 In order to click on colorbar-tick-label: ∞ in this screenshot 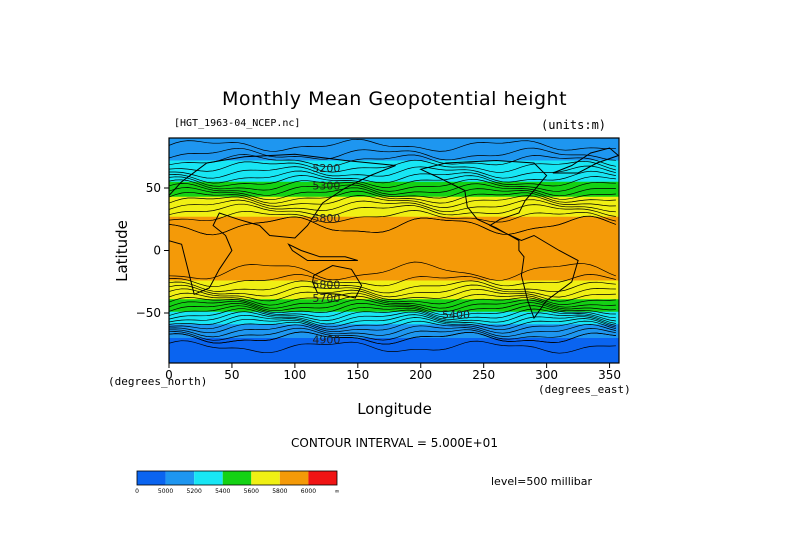, I will do `click(337, 491)`.